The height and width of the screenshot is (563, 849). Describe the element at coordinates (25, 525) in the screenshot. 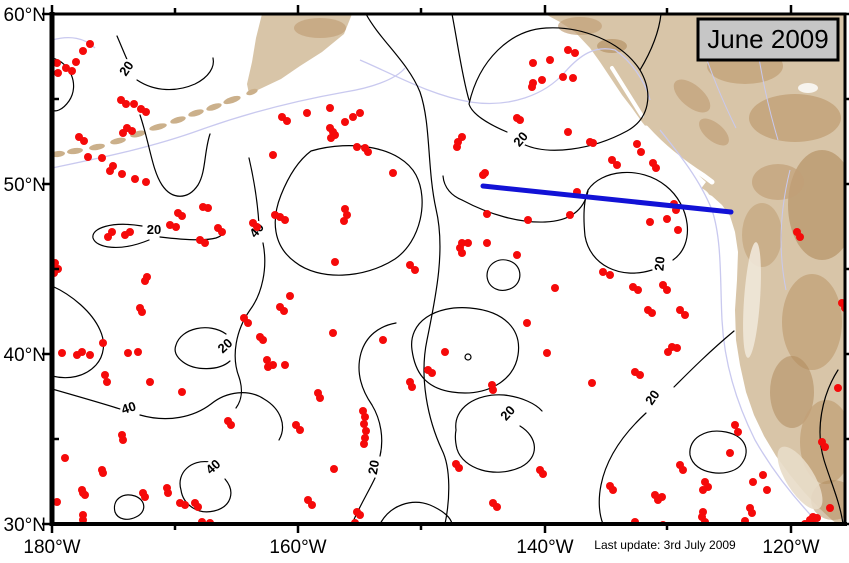

I see `lat-label: 30°N` at that location.